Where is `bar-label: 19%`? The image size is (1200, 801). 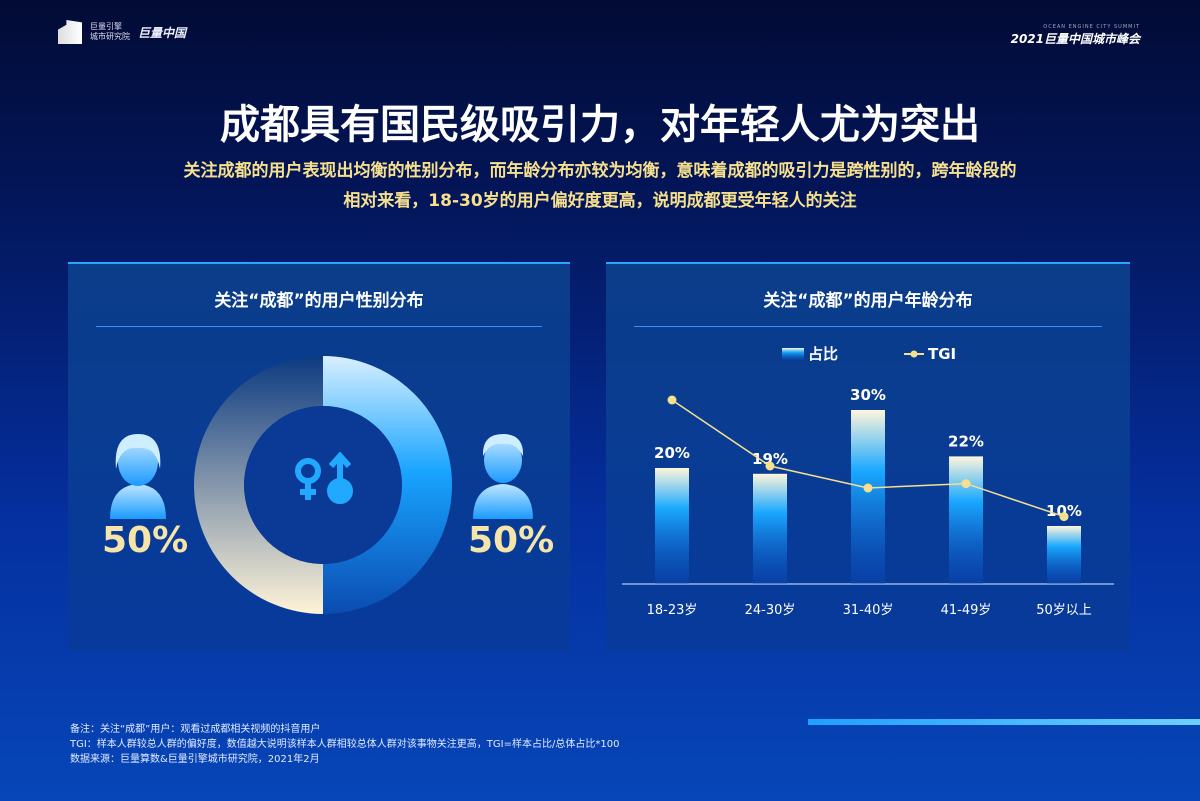 bar-label: 19% is located at coordinates (770, 459).